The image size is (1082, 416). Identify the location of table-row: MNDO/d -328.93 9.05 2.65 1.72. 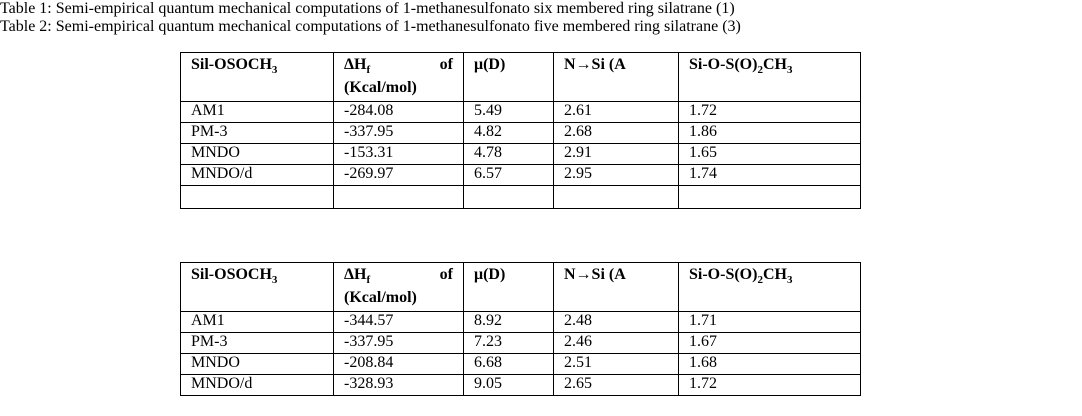
(520, 385).